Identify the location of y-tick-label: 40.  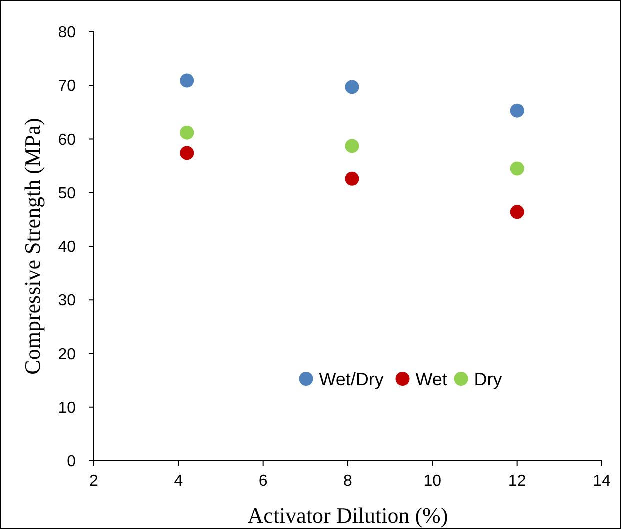
(67, 247).